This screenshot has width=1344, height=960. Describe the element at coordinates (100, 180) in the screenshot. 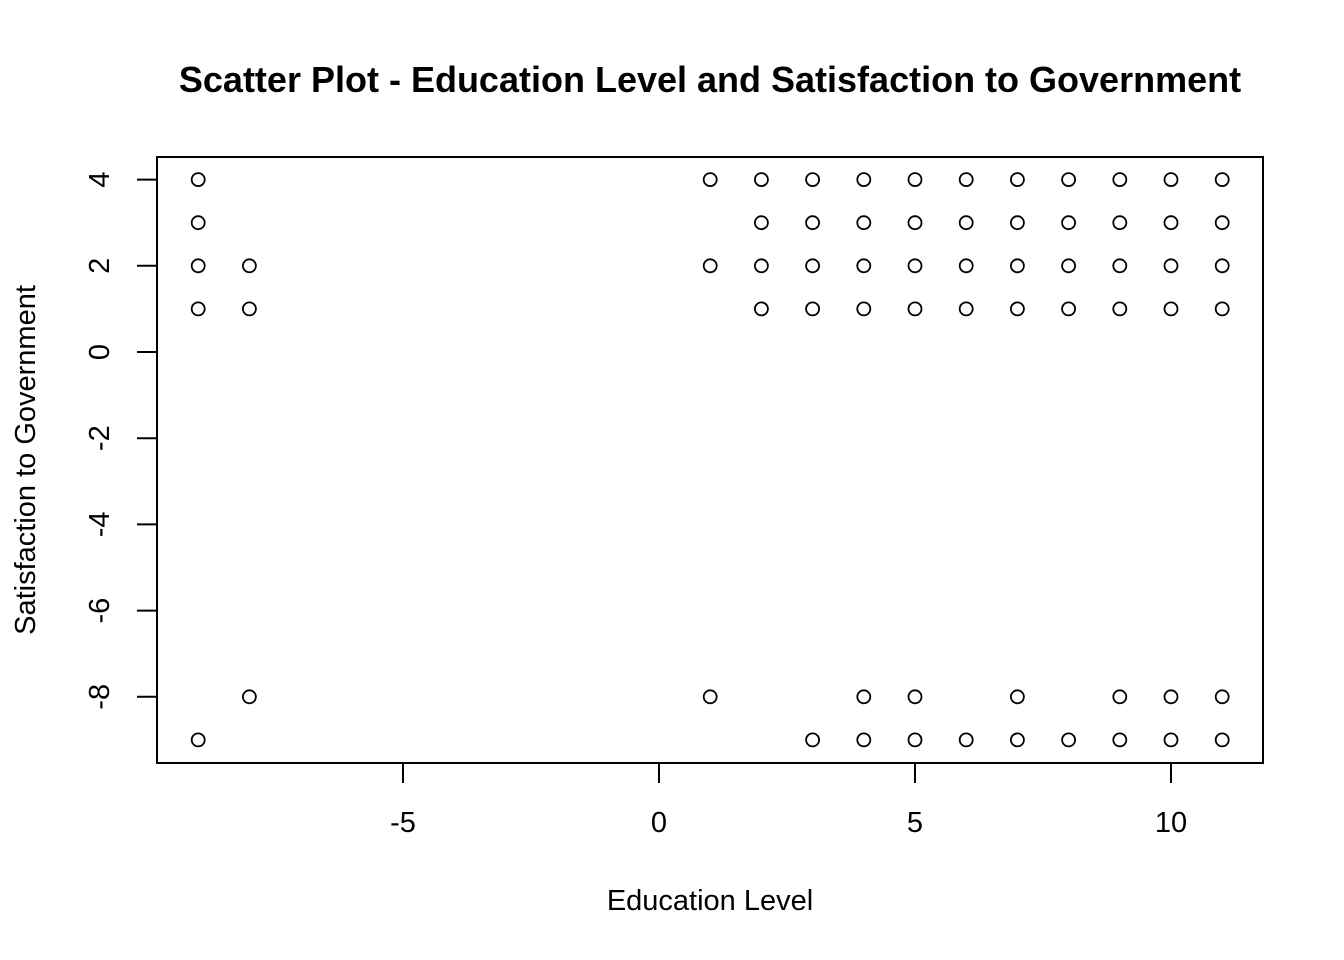

I see `y-tick-label: 4` at that location.